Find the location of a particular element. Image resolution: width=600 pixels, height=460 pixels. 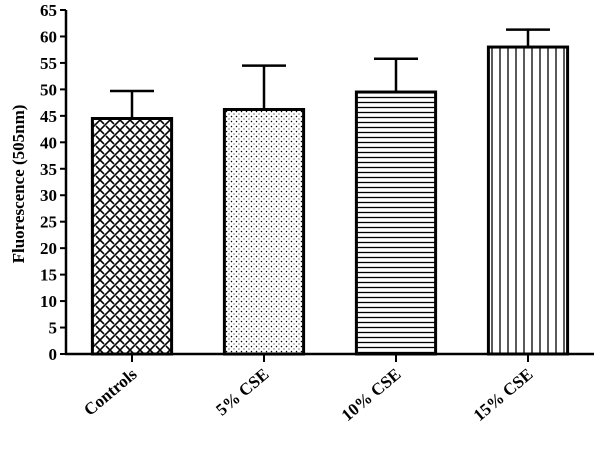

y-axis-ticks: 0 5 10 15 20 25 30 35 40 45 50 55 60 65 is located at coordinates (53, 182).